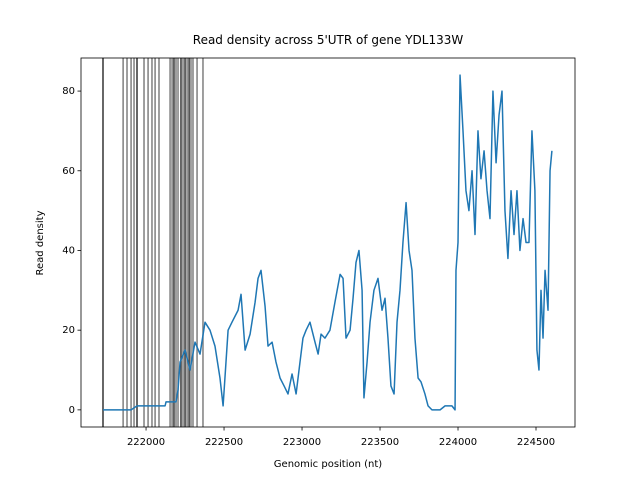 Image resolution: width=640 pixels, height=480 pixels. Describe the element at coordinates (302, 442) in the screenshot. I see `x-tick-label: 223000` at that location.